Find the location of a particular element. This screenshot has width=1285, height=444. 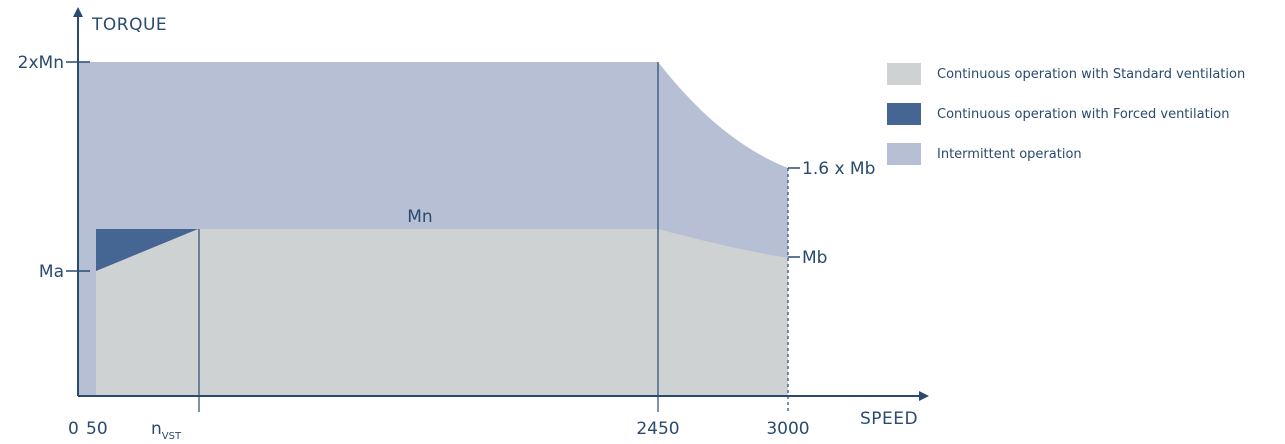

annotation-mn: Mn is located at coordinates (419, 217).